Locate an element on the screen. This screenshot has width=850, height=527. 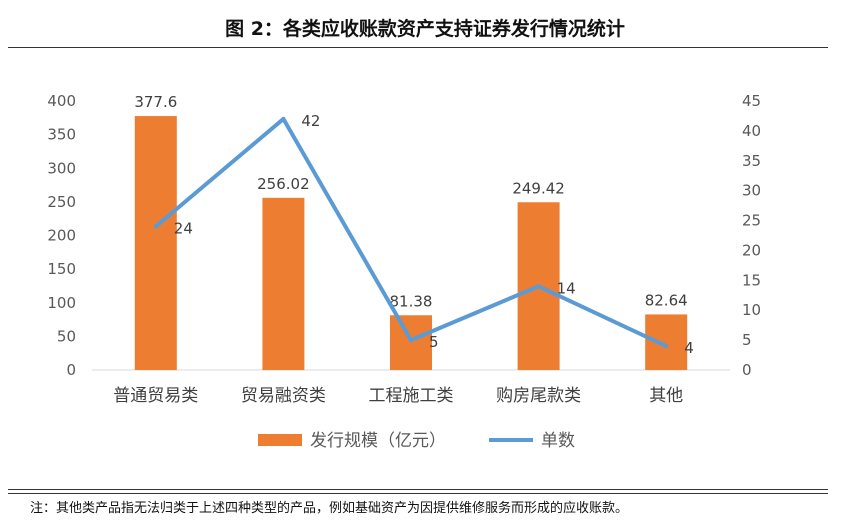
bar-value-label: 256.02 is located at coordinates (283, 184).